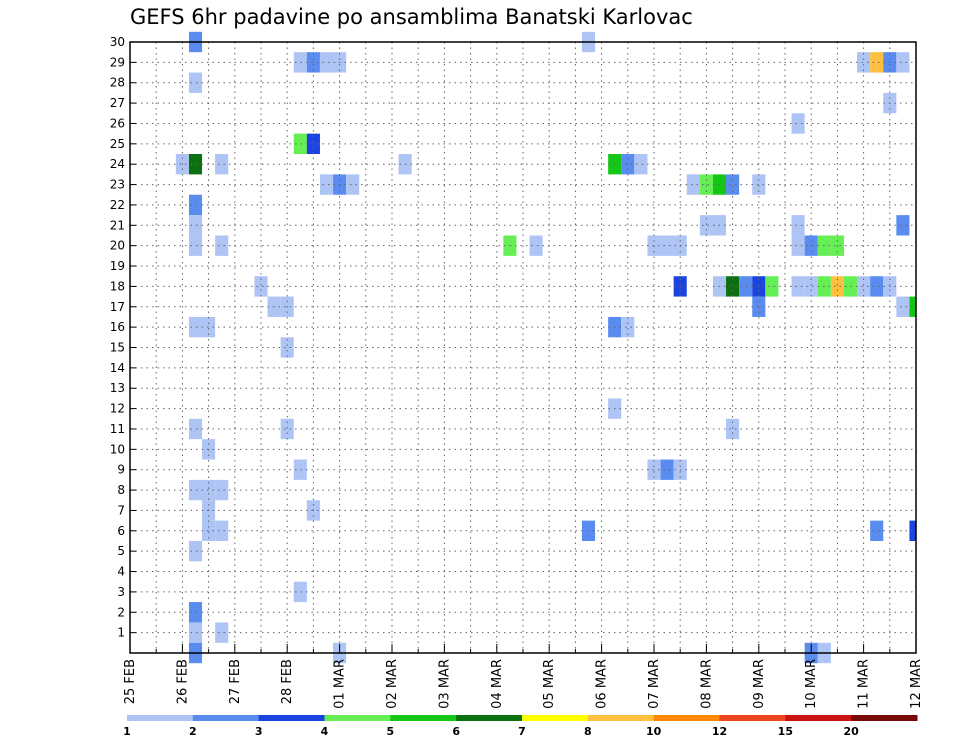 The image size is (960, 742). I want to click on y-tick-label: 26, so click(117, 123).